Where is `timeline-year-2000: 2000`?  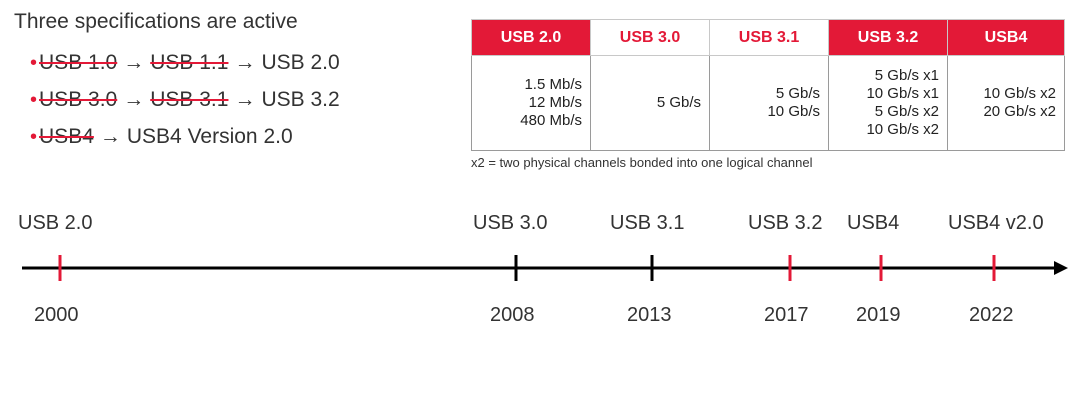
timeline-year-2000: 2000 is located at coordinates (56, 315).